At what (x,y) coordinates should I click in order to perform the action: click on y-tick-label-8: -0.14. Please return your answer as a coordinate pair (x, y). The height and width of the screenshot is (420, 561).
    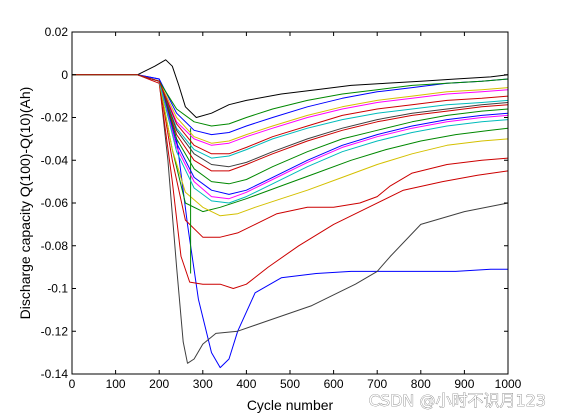
    Looking at the image, I should click on (55, 374).